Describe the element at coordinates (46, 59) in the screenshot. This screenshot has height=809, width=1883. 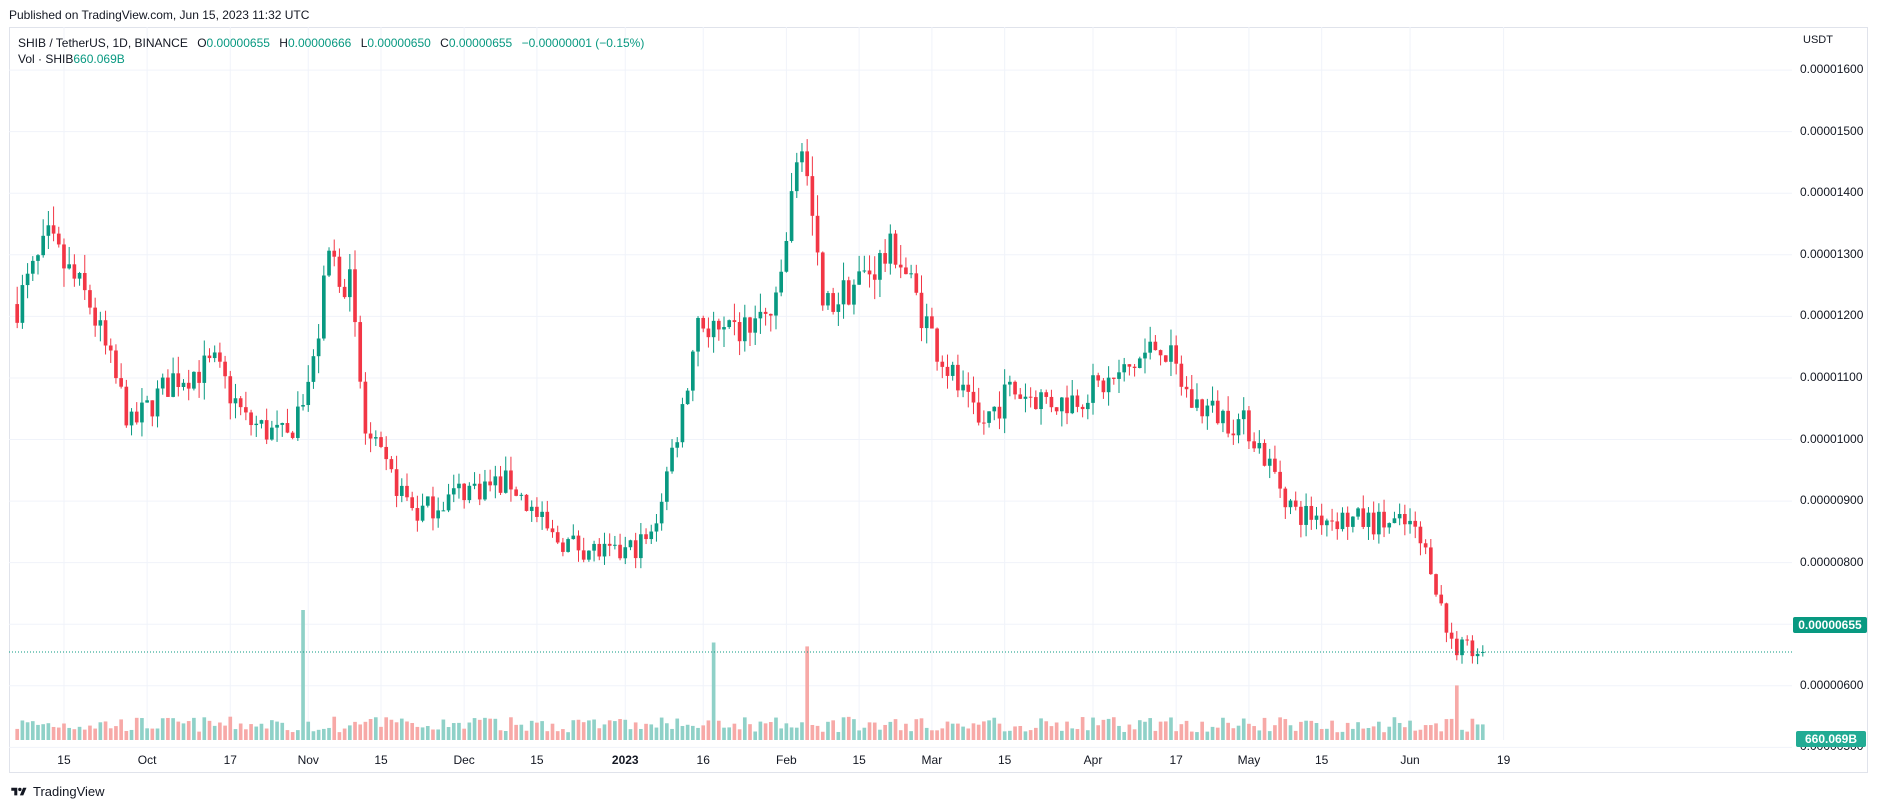
I see `volume-legend-label: Vol · SHIB` at that location.